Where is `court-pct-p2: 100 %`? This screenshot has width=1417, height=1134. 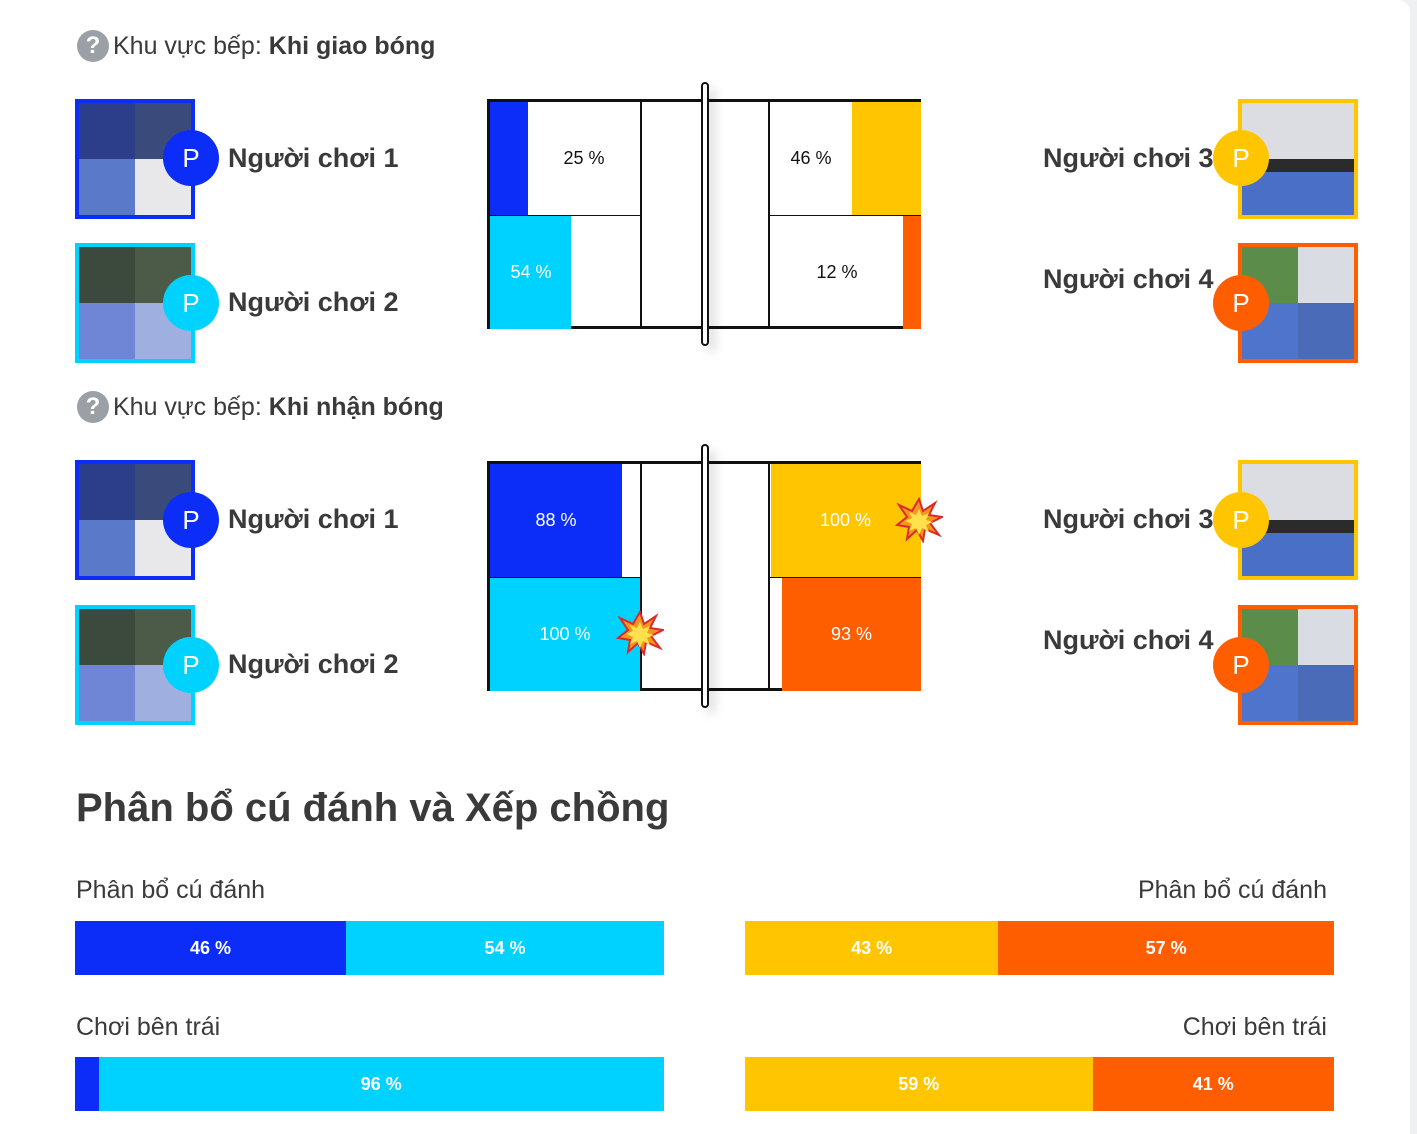 court-pct-p2: 100 % is located at coordinates (565, 633).